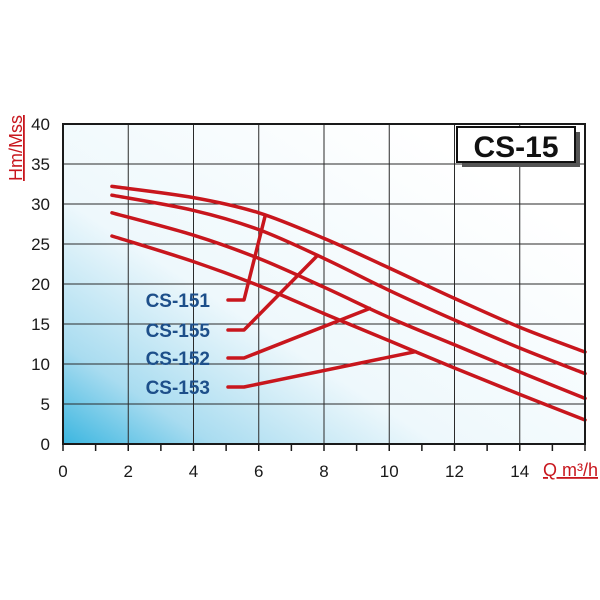  I want to click on y-tick-label: 0, so click(45, 444).